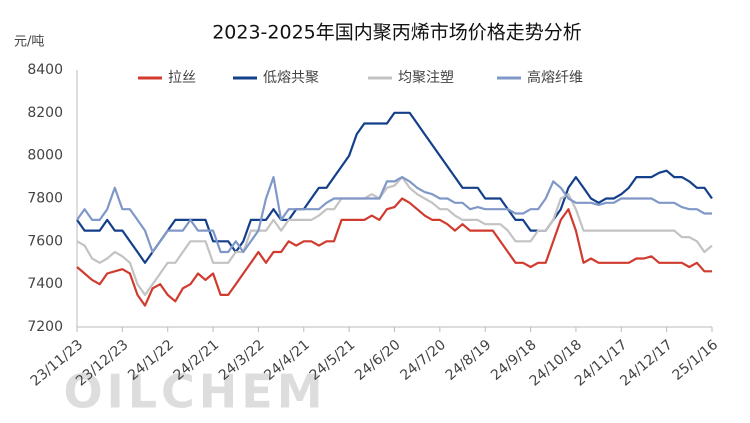 This screenshot has width=750, height=423. I want to click on x-tick-label: 24/5/21, so click(333, 360).